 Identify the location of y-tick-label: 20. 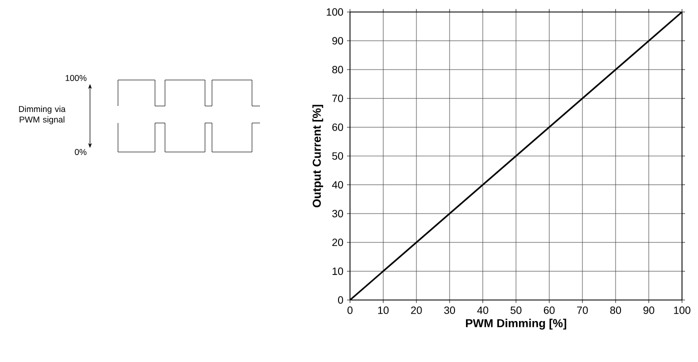
(338, 242).